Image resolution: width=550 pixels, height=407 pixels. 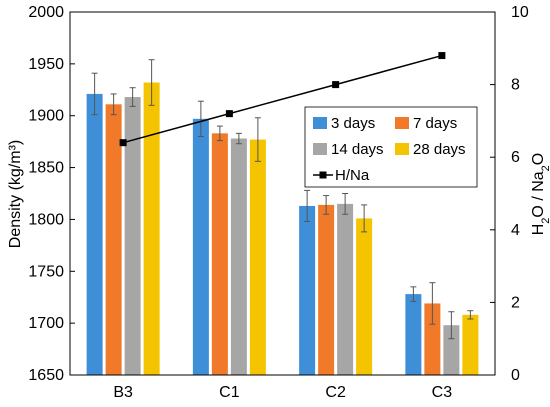 I want to click on bar-c3-3-days, so click(x=413, y=334).